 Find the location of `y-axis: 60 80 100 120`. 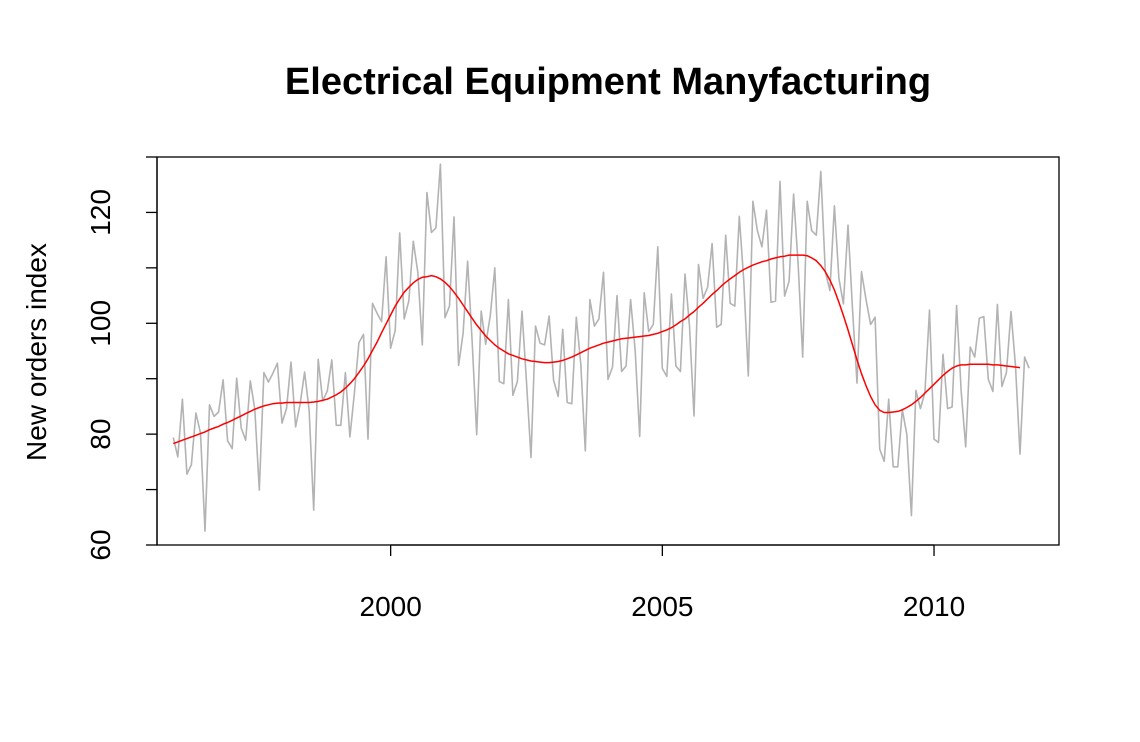

y-axis: 60 80 100 120 is located at coordinates (121, 358).